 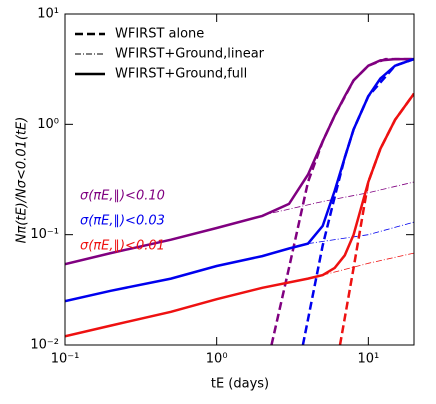 What do you see at coordinates (48, 124) in the screenshot?
I see `y-tick-label: 10⁰` at bounding box center [48, 124].